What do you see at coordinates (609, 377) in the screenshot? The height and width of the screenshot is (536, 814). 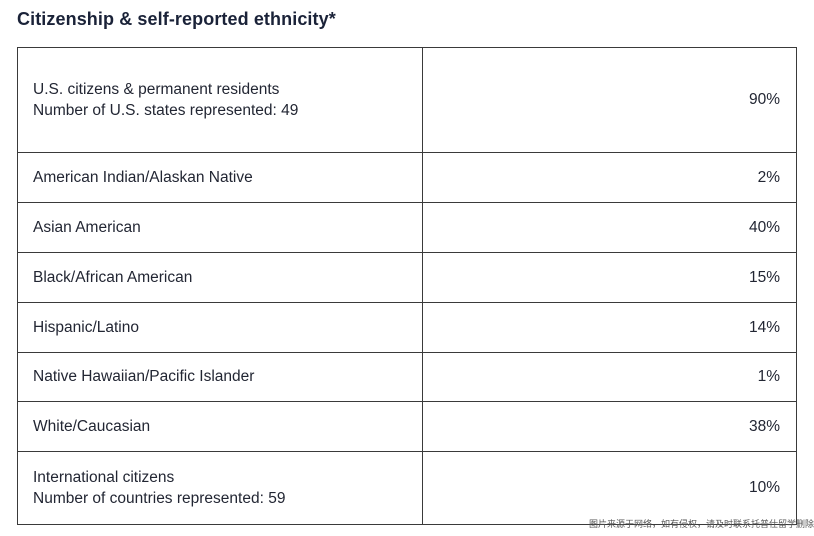 I see `row-value: 1%` at bounding box center [609, 377].